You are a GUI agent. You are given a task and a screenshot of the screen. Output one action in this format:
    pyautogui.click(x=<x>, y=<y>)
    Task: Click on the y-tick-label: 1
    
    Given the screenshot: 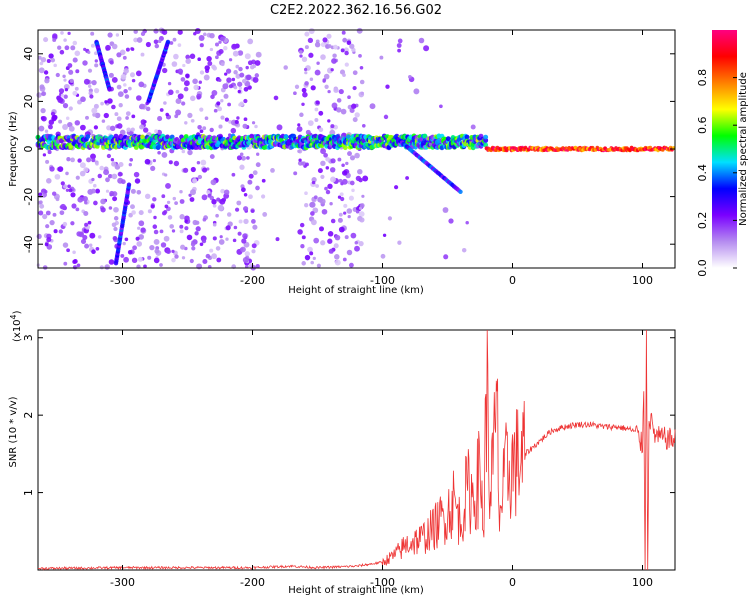 What is the action you would take?
    pyautogui.click(x=28, y=492)
    